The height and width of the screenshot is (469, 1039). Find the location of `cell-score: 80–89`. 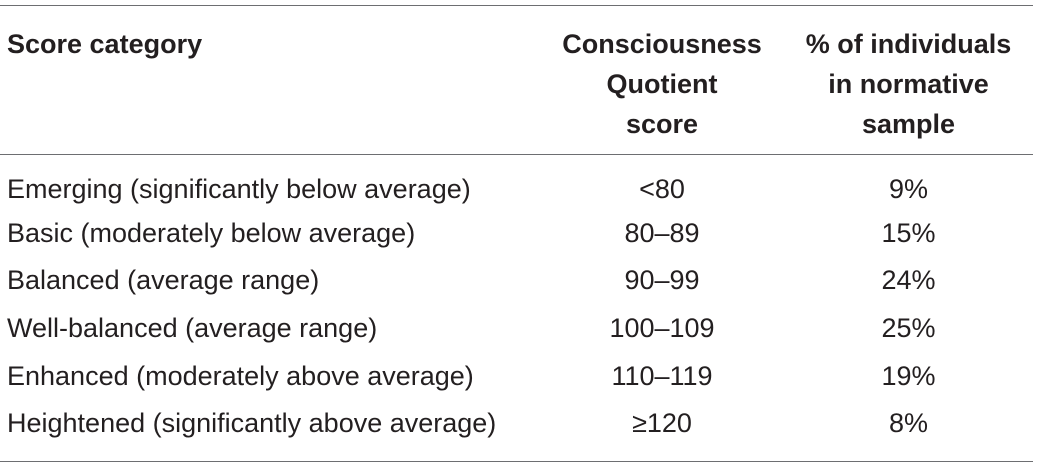

cell-score: 80–89 is located at coordinates (662, 232).